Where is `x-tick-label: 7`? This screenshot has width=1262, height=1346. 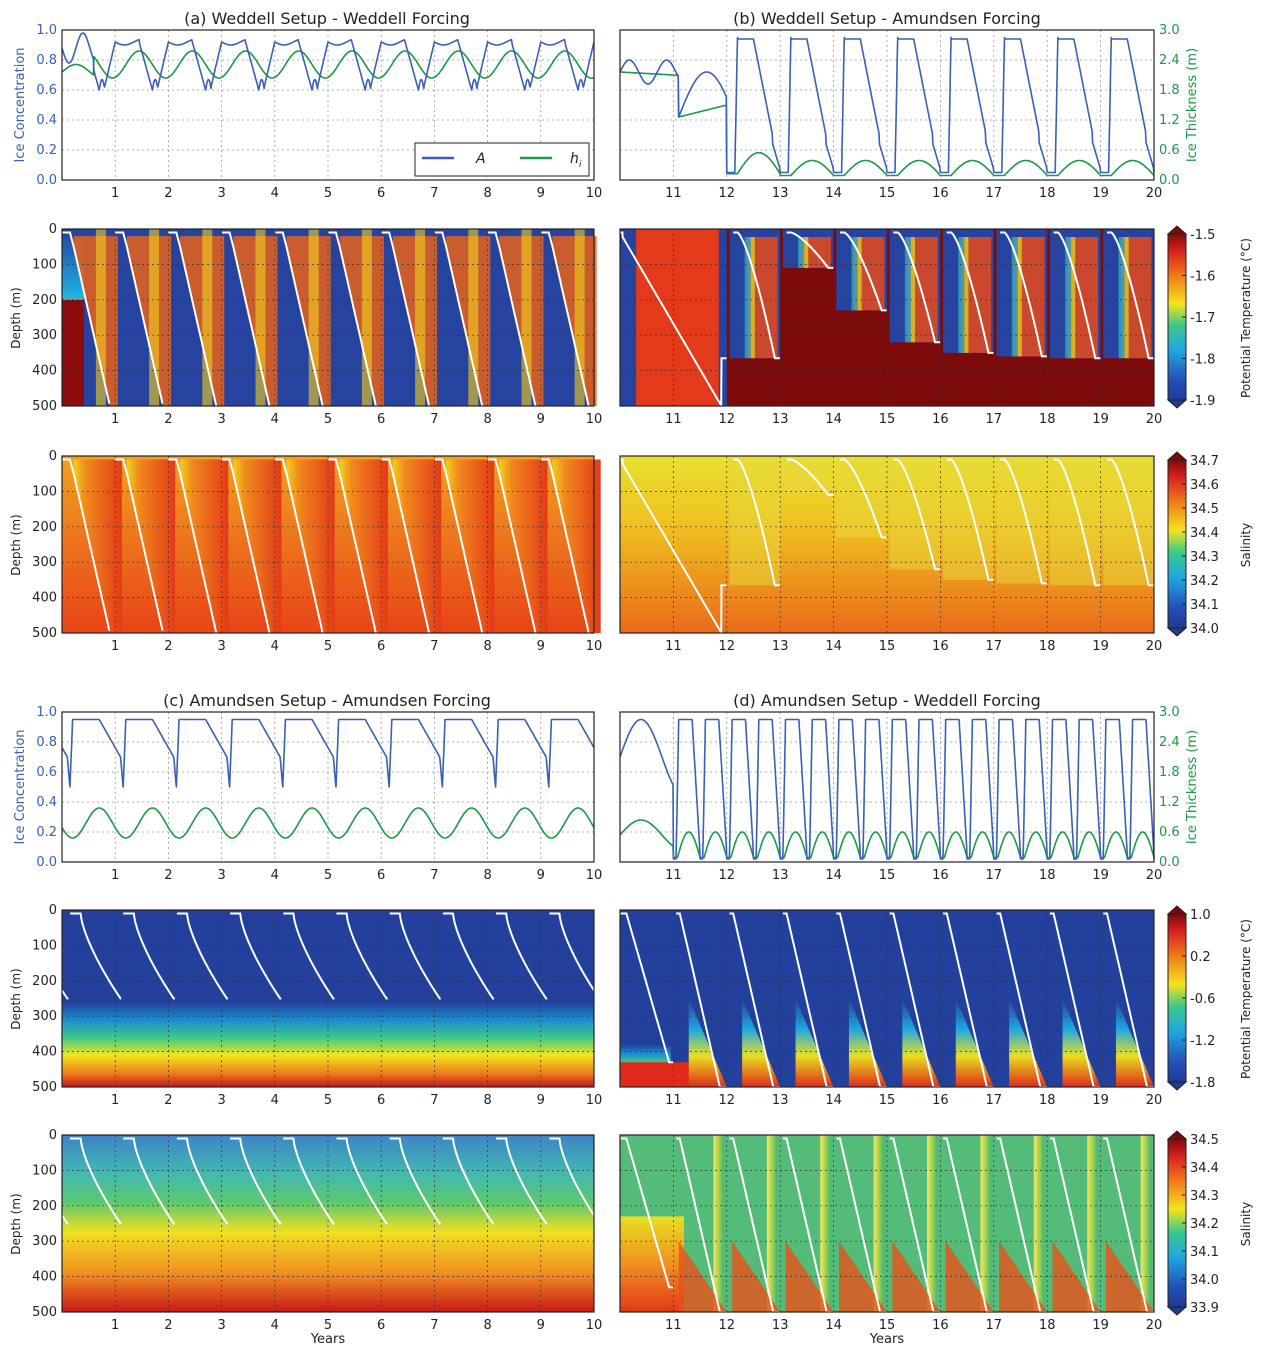
x-tick-label: 7 is located at coordinates (434, 419).